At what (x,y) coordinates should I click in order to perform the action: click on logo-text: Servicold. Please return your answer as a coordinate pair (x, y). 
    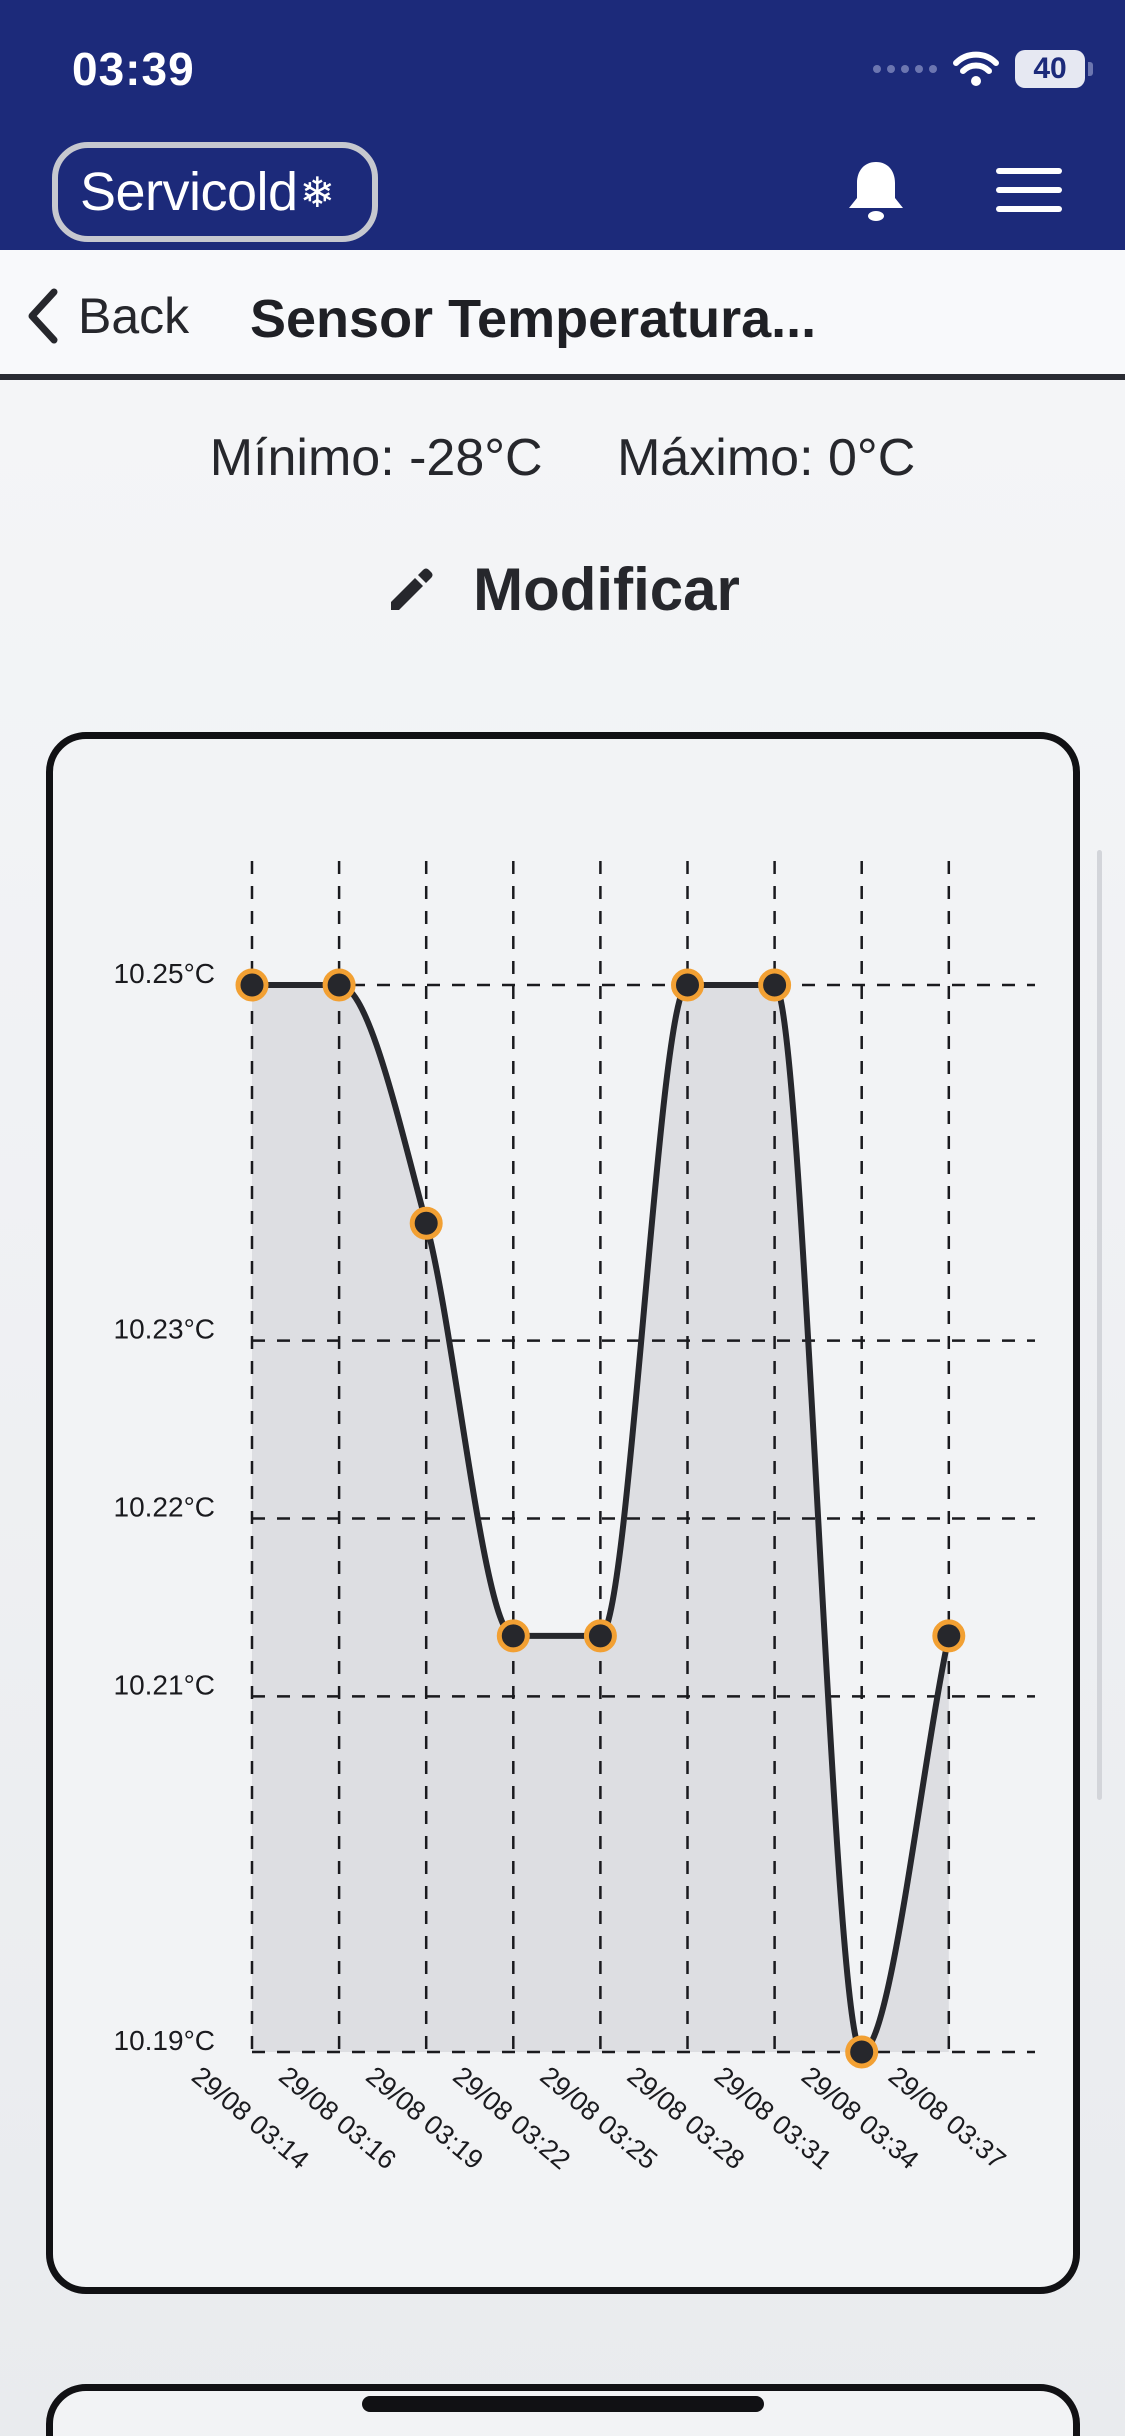
    Looking at the image, I should click on (189, 192).